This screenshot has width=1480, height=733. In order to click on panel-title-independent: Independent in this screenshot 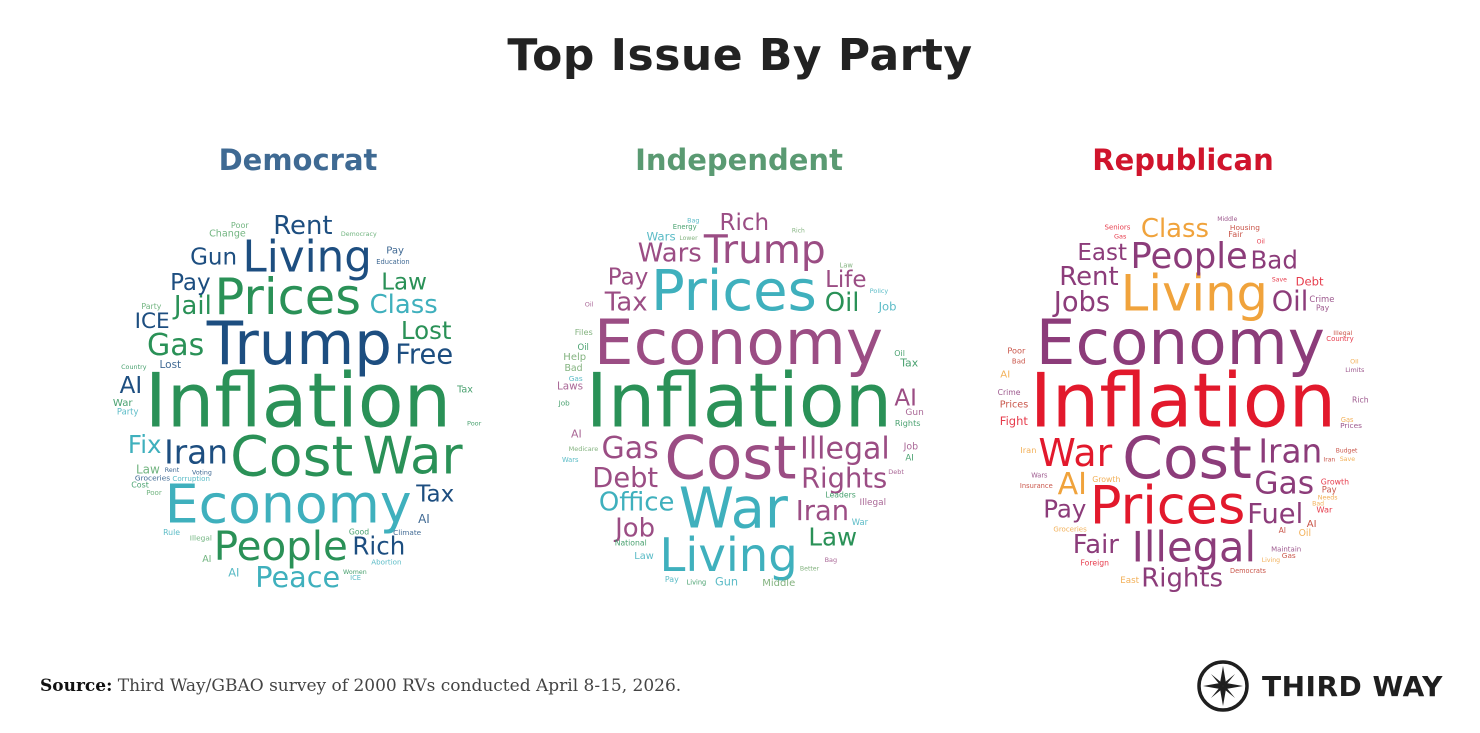, I will do `click(739, 160)`.